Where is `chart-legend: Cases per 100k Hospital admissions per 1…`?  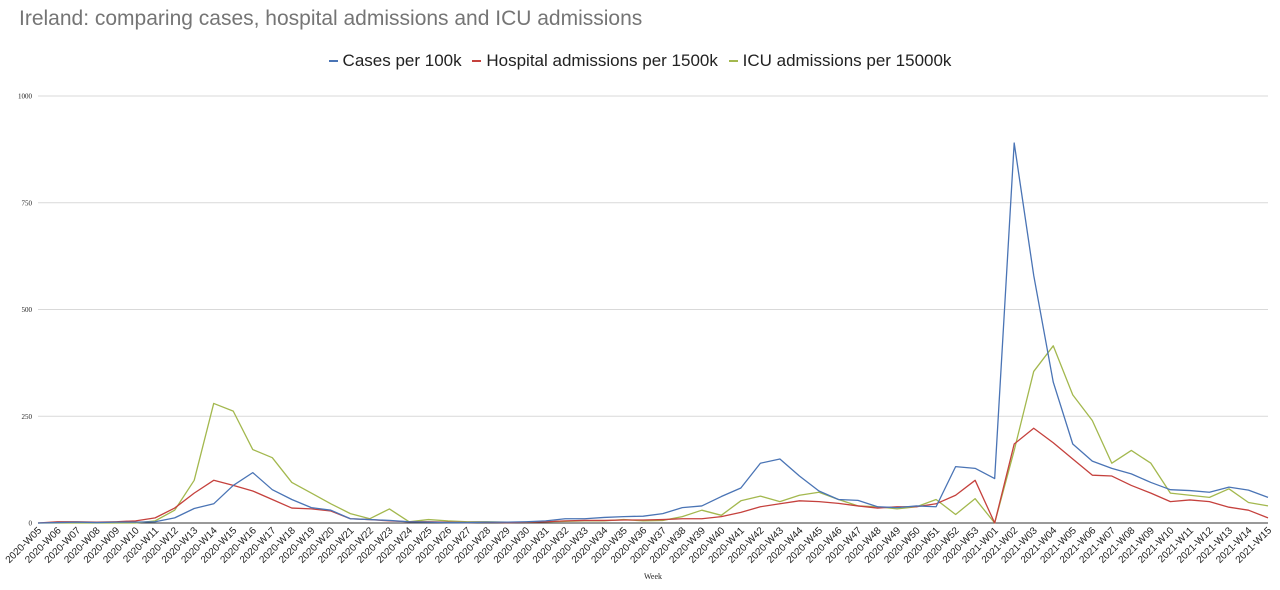
chart-legend: Cases per 100k Hospital admissions per 1… is located at coordinates (640, 61).